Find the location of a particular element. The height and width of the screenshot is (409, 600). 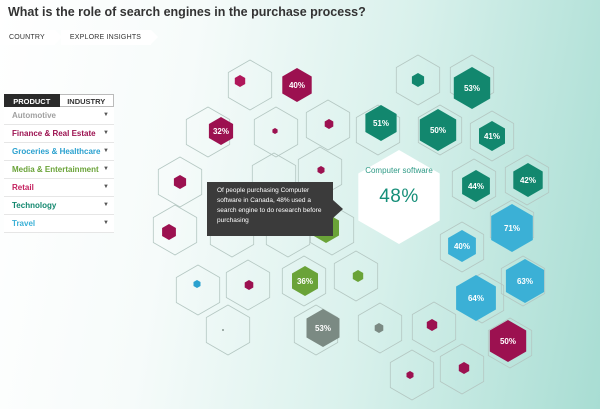

hex-71-blue: 71% is located at coordinates (512, 228).